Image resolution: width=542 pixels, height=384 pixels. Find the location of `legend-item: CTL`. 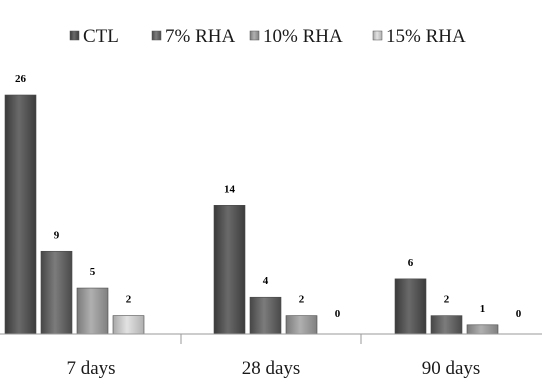

legend-item: CTL is located at coordinates (94, 36).